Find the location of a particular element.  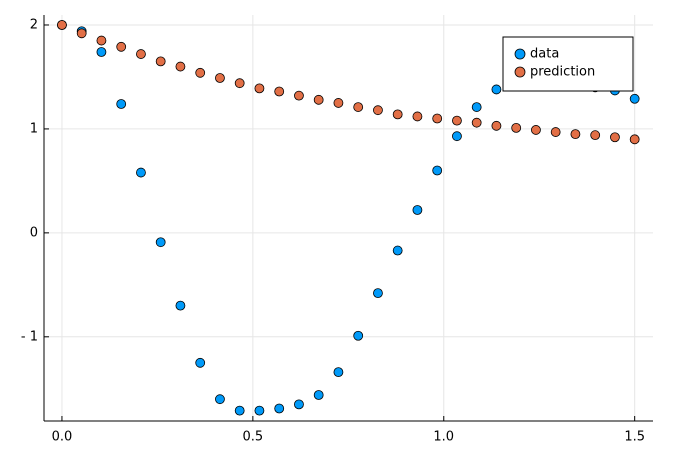

legend-box is located at coordinates (568, 64).